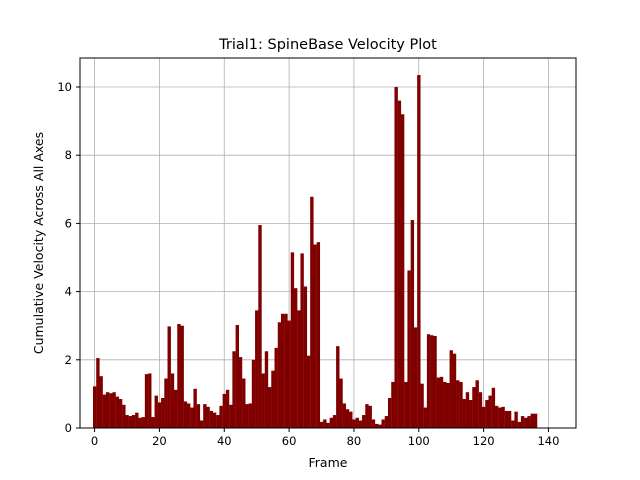  Describe the element at coordinates (68, 428) in the screenshot. I see `y-tick-label-0: 0` at that location.